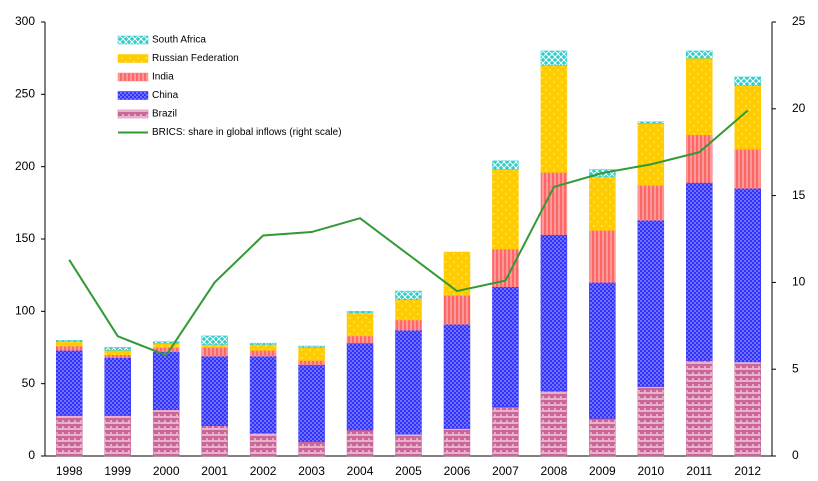 This screenshot has width=818, height=481. Describe the element at coordinates (799, 282) in the screenshot. I see `y2-tick-label: 10` at that location.